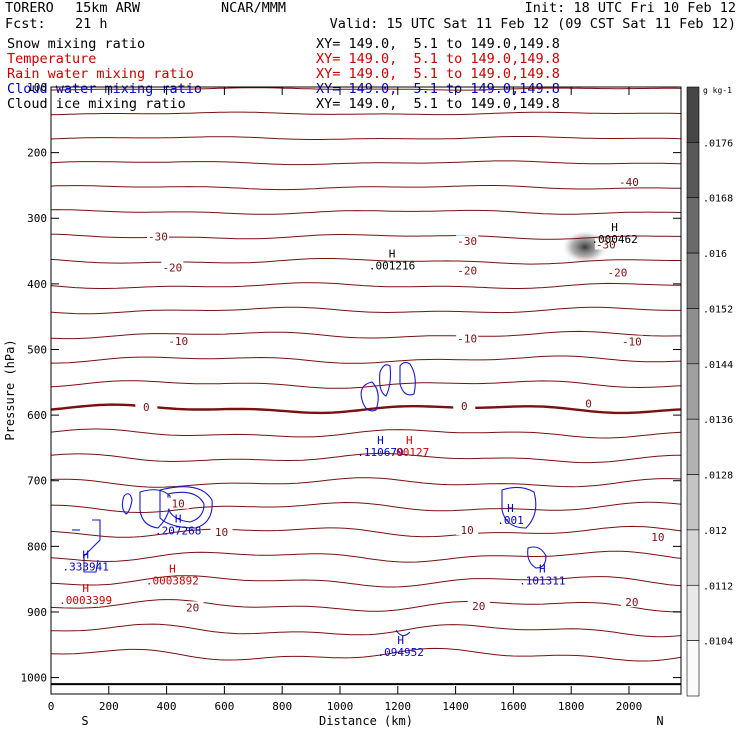 The height and width of the screenshot is (740, 740). I want to click on y-tick-label: 300, so click(37, 218).